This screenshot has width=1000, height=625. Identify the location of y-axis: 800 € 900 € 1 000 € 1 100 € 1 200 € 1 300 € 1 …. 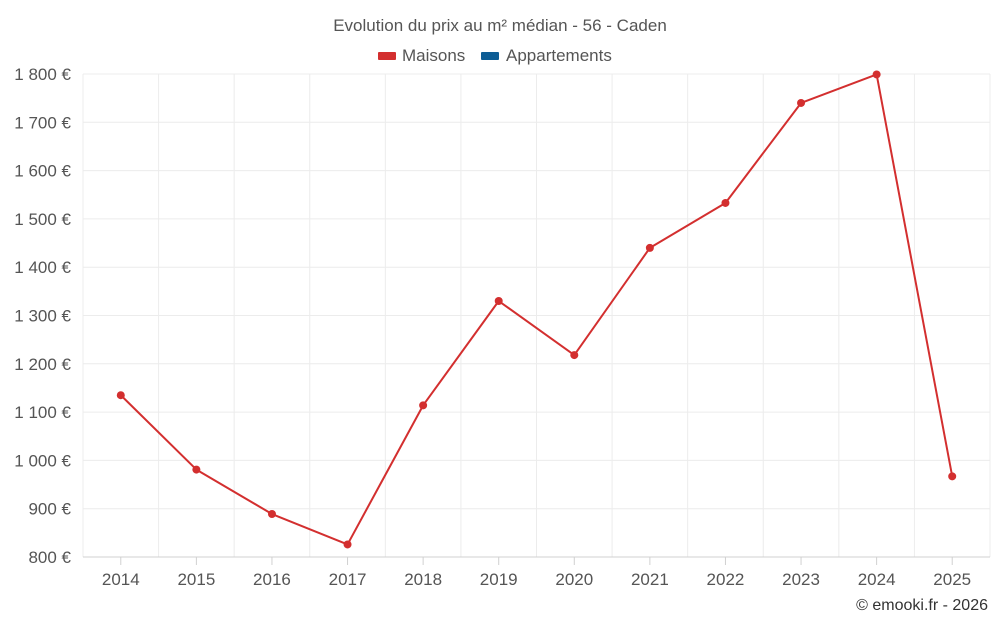
(42, 316).